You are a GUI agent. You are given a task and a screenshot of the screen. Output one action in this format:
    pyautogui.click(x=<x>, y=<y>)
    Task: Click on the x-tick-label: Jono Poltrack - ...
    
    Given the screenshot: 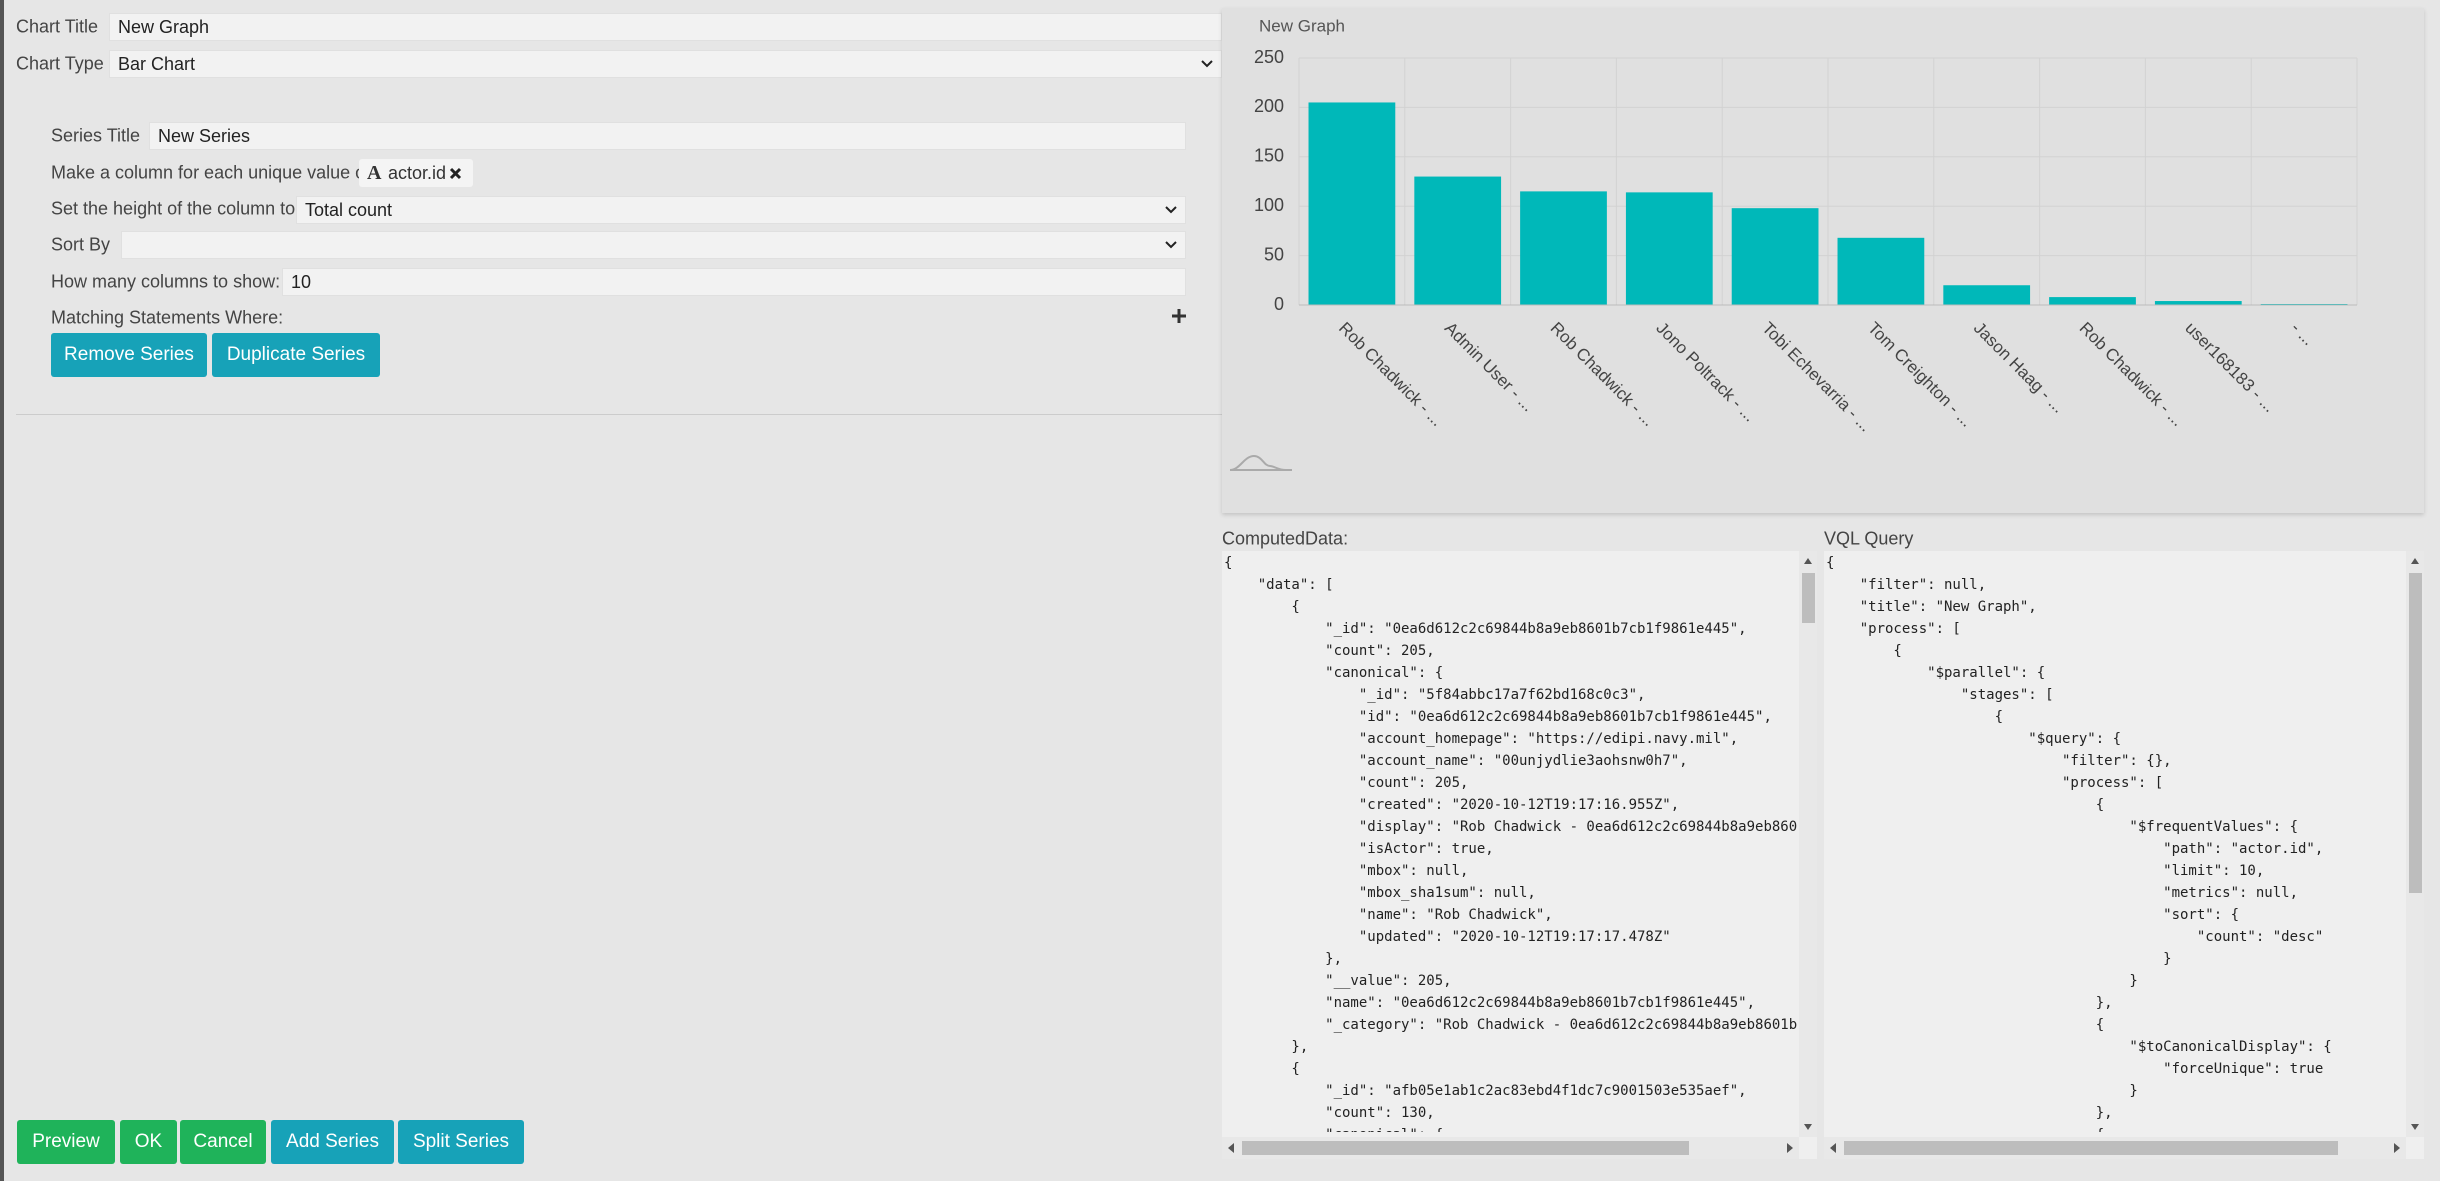 What is the action you would take?
    pyautogui.click(x=1705, y=371)
    